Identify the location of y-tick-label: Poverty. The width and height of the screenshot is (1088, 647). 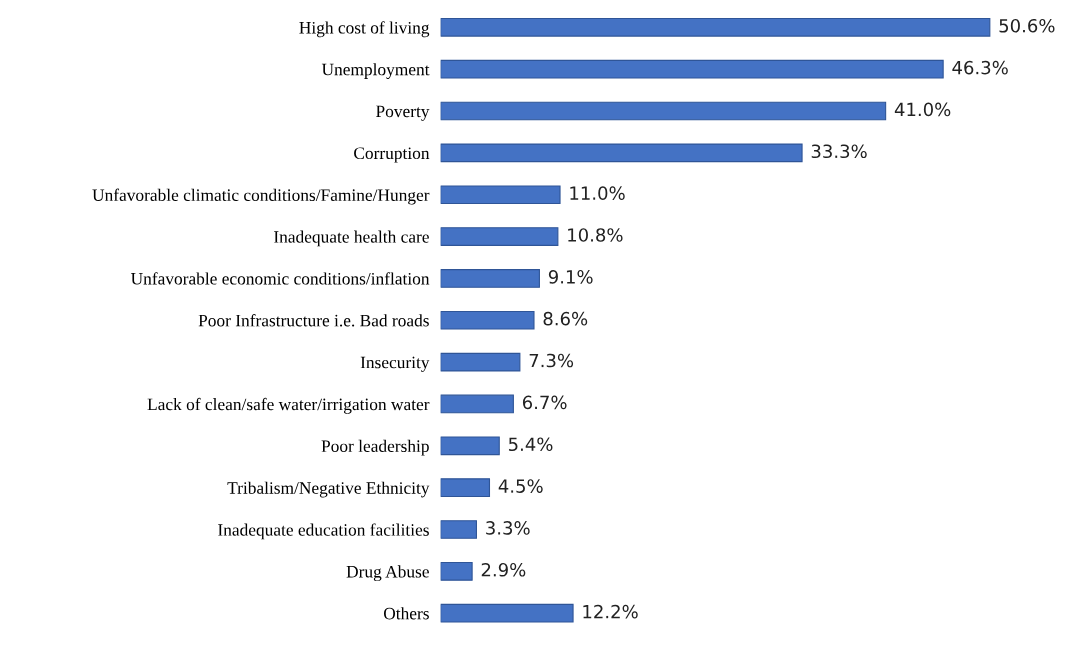
(403, 113).